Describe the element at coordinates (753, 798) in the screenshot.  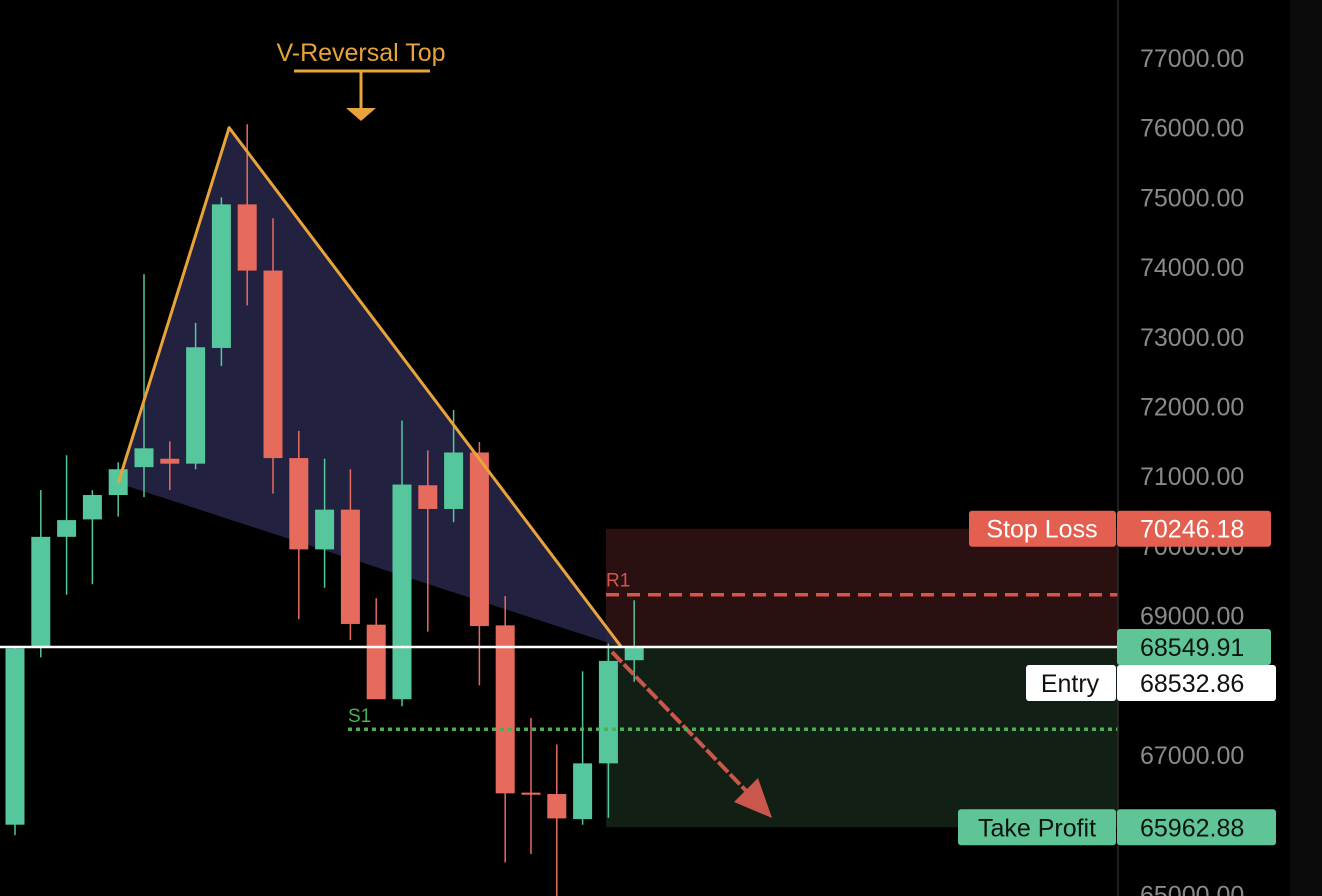
I see `projection-arrow-head` at that location.